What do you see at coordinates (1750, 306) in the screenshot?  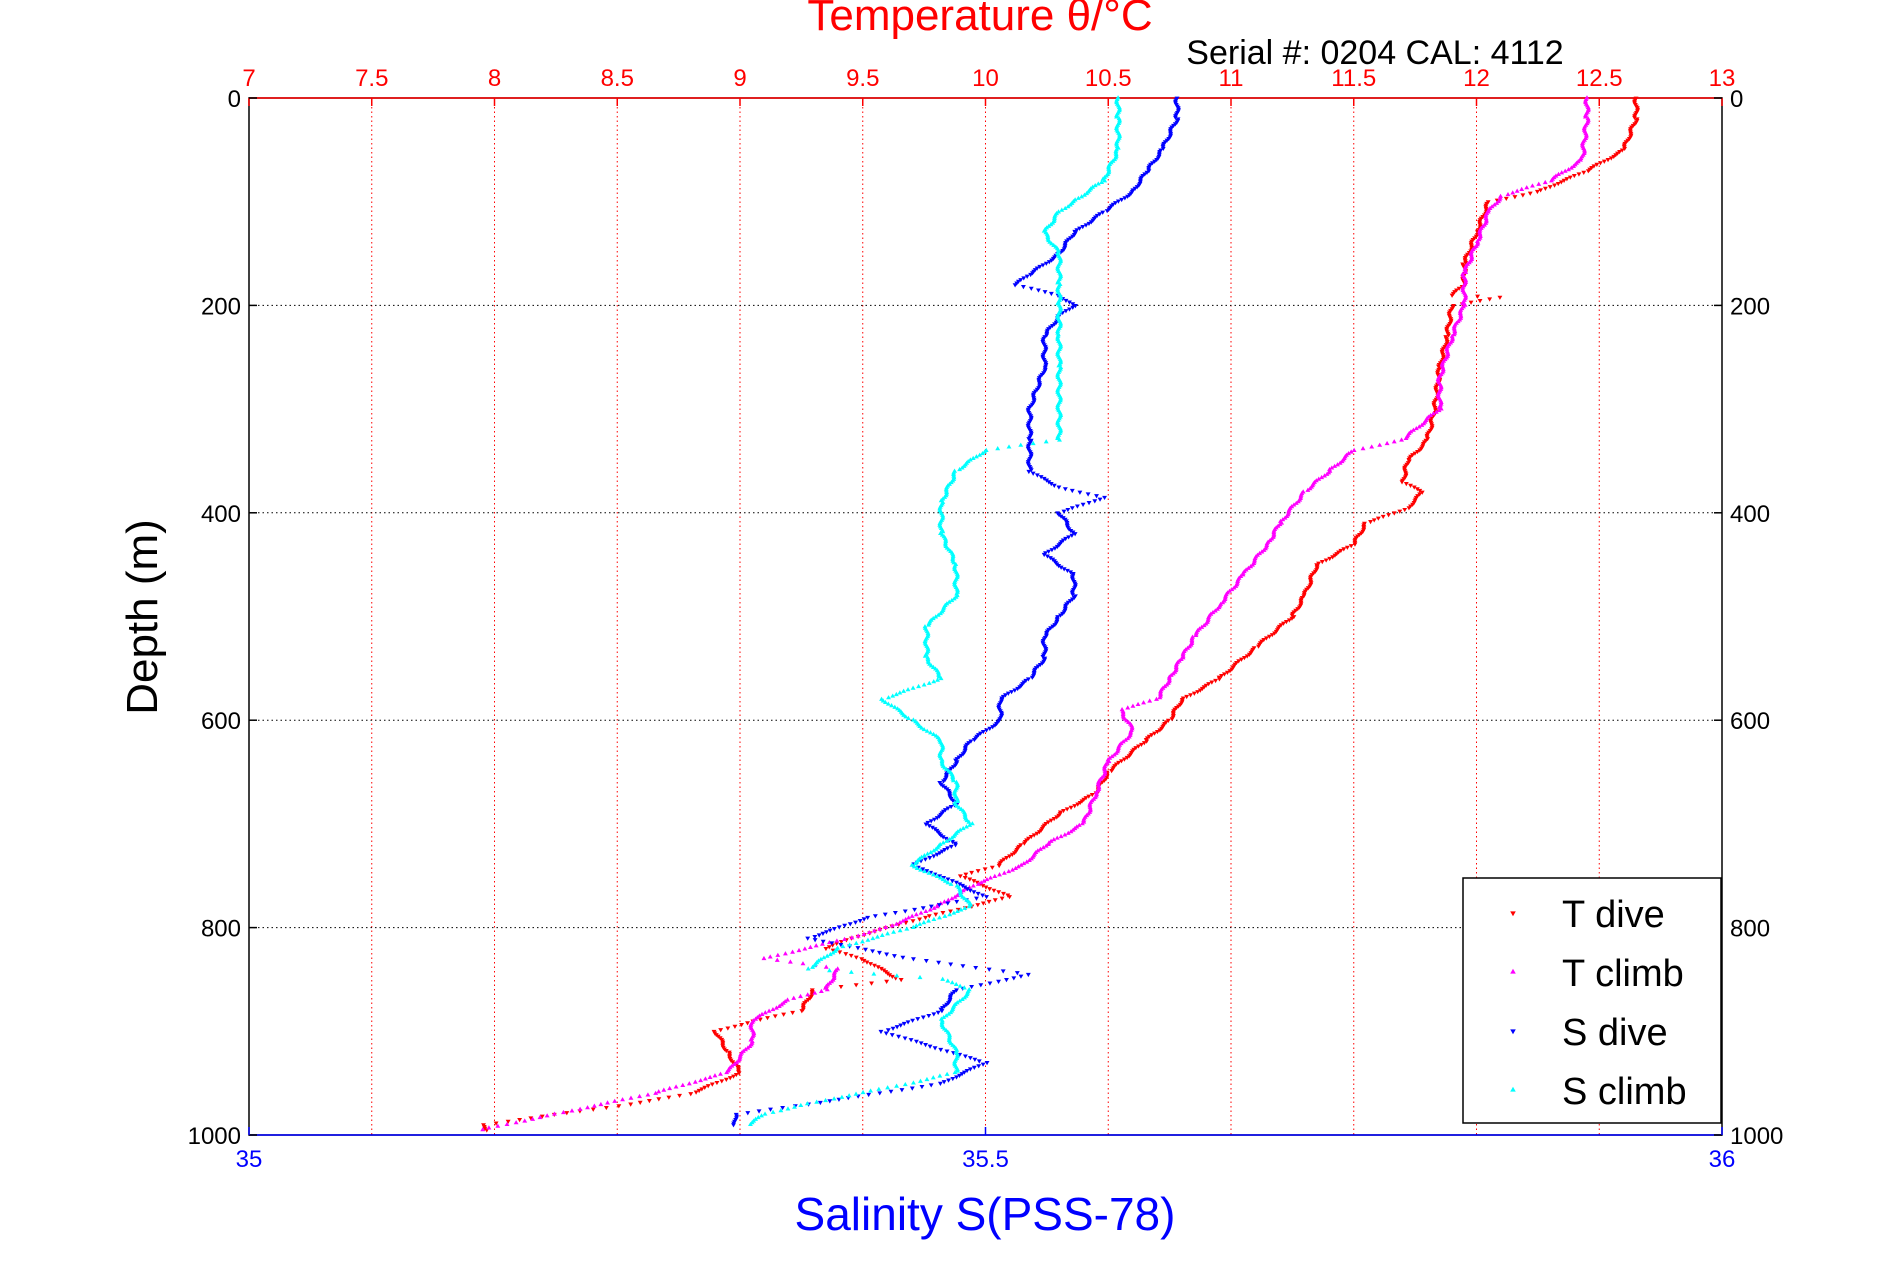 I see `depth-tick-label-right: 200` at bounding box center [1750, 306].